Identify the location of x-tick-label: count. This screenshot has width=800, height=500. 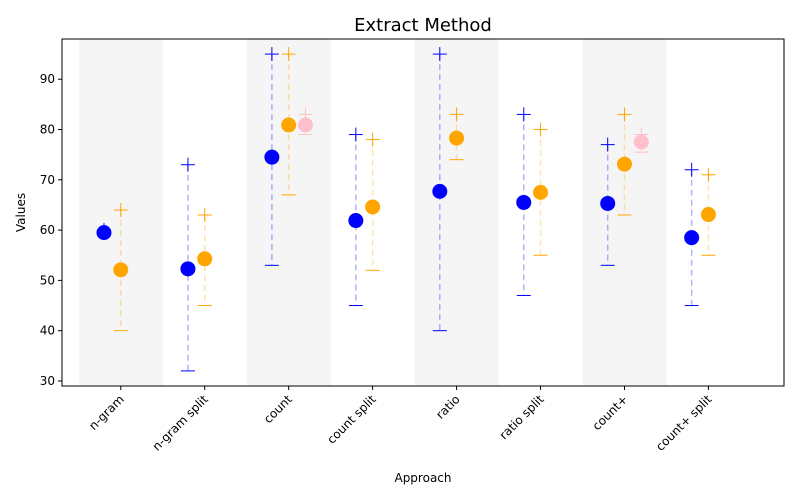
(278, 409).